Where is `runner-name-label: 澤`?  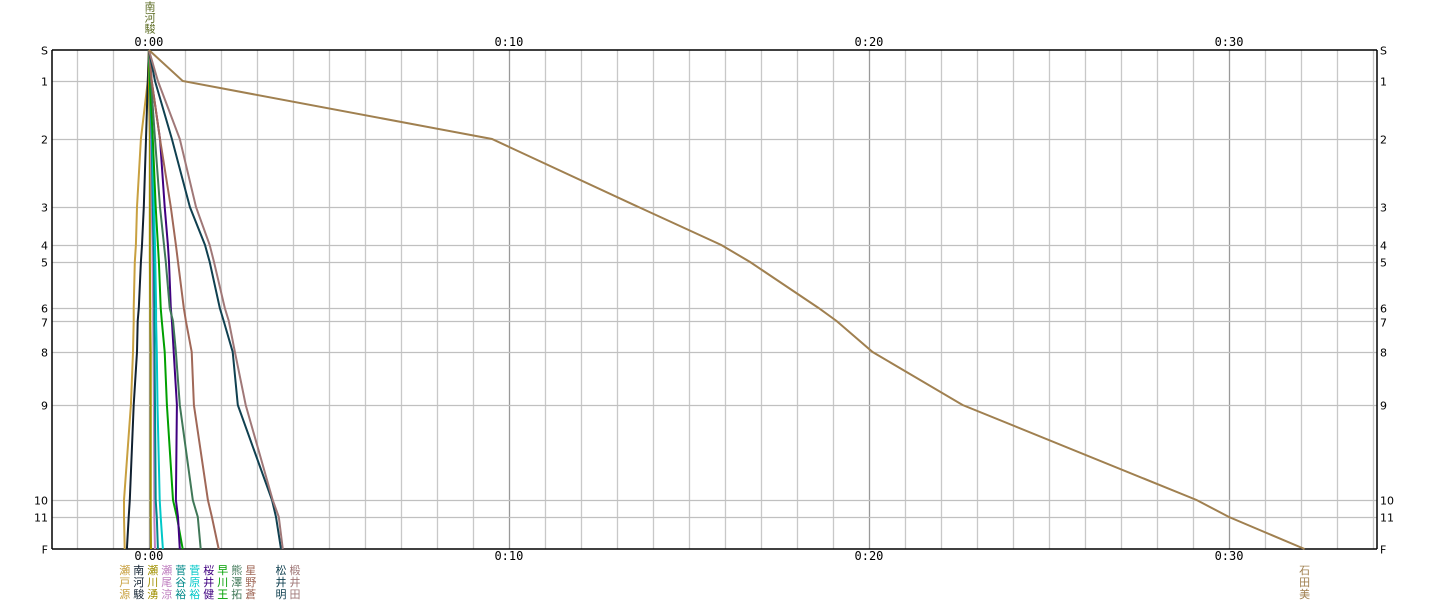
runner-name-label: 澤 is located at coordinates (236, 582).